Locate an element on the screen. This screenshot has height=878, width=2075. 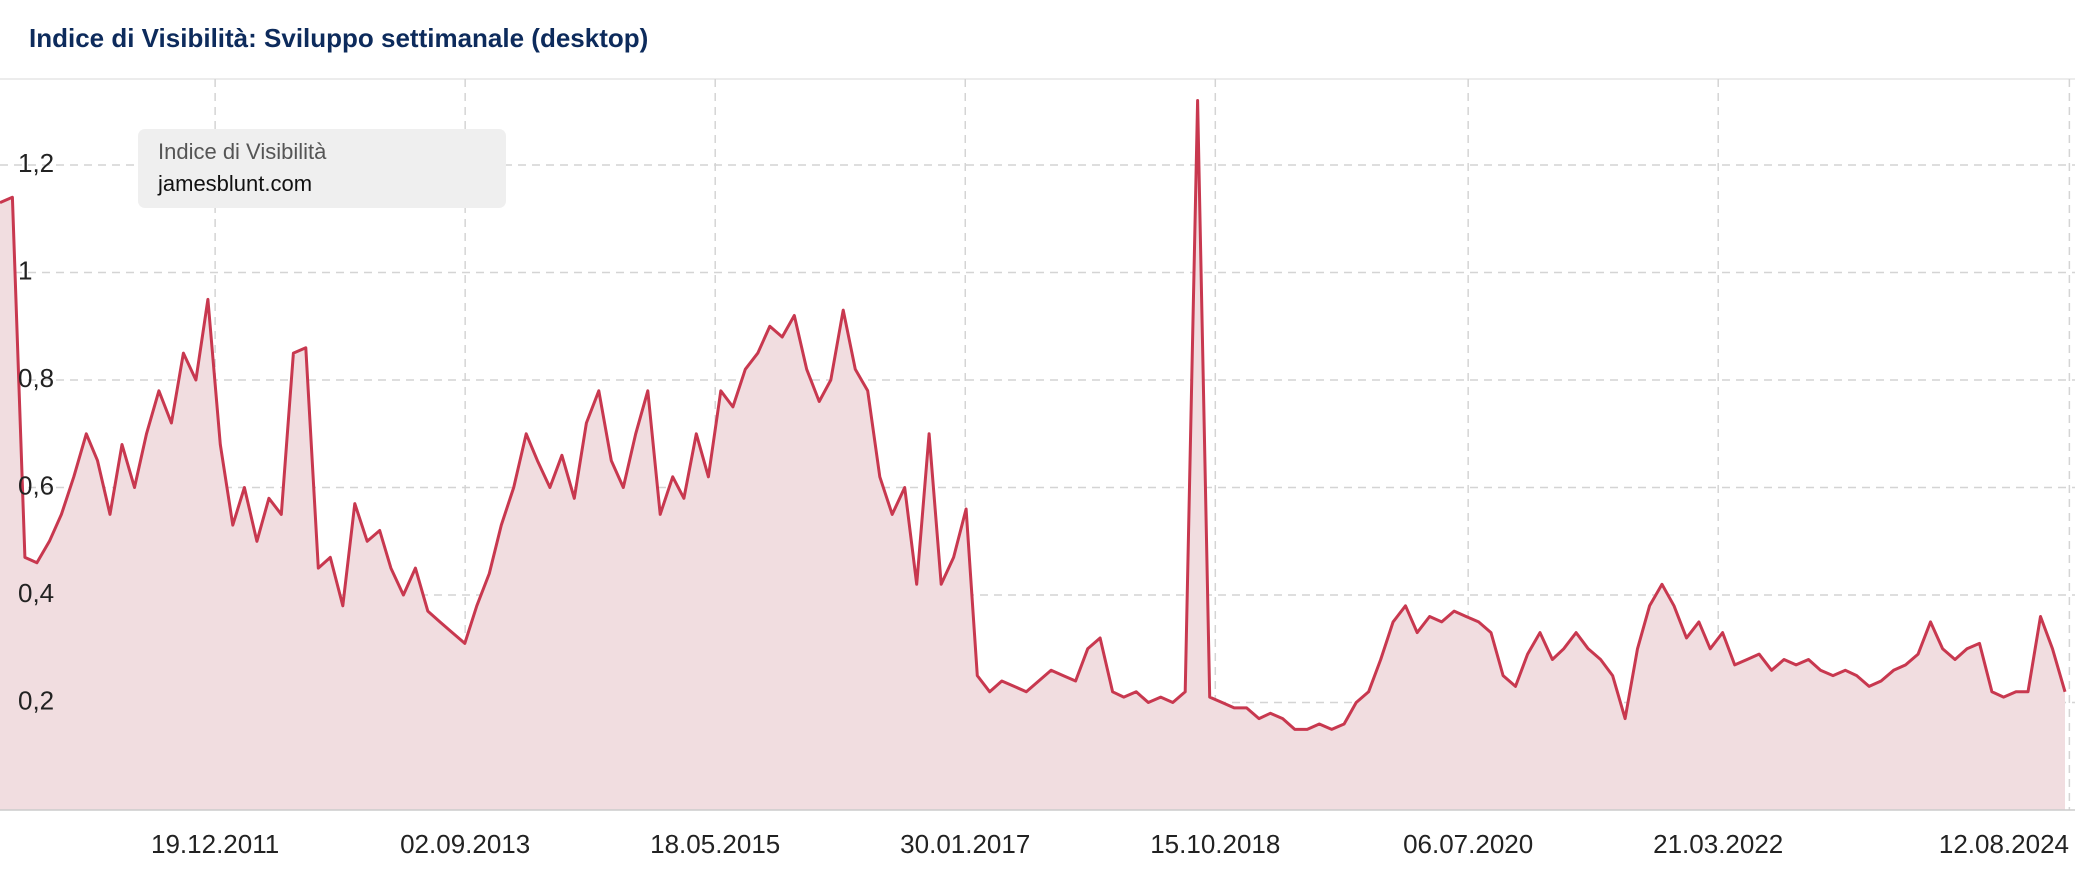
x-tick-label: 30.01.2017 is located at coordinates (965, 844).